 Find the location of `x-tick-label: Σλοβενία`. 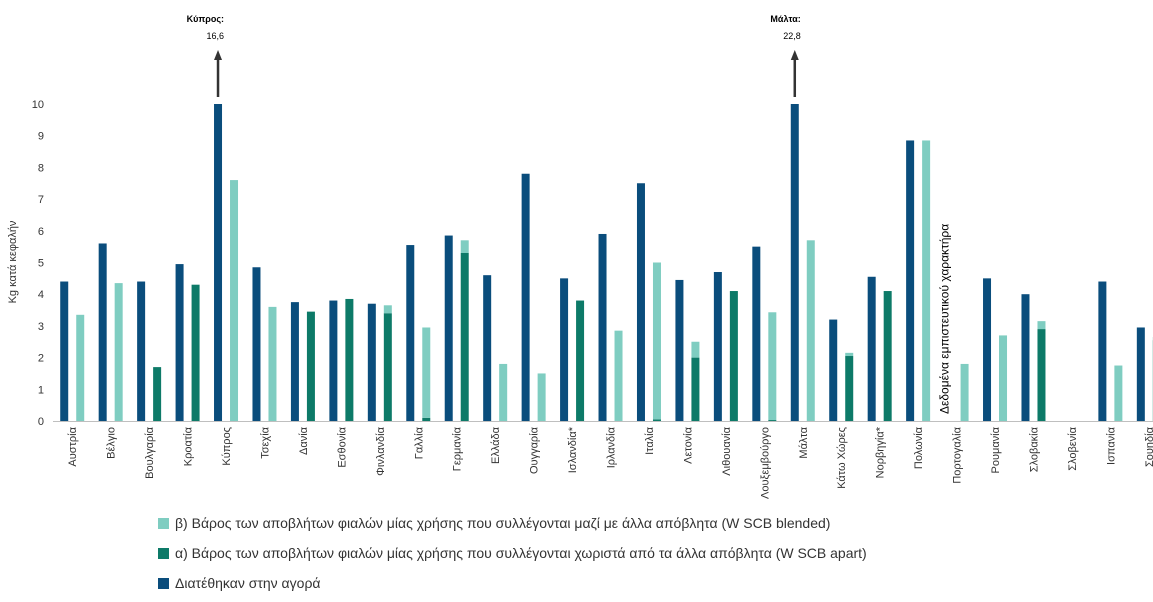

x-tick-label: Σλοβενία is located at coordinates (1073, 448).